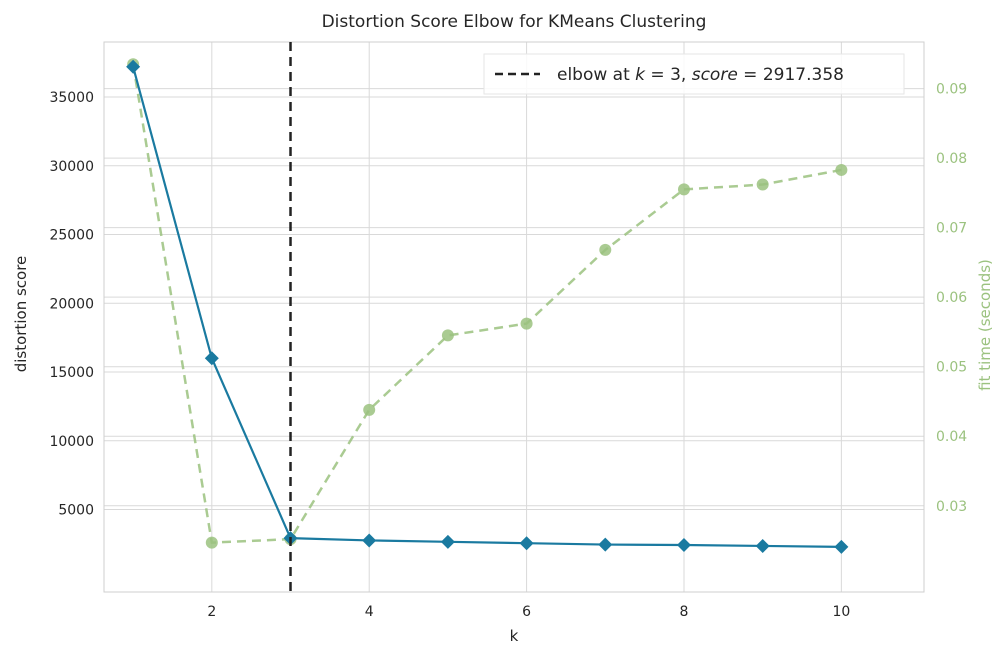 The width and height of the screenshot is (993, 648). Describe the element at coordinates (791, 75) in the screenshot. I see `legend-score-value: = 2917.358` at that location.